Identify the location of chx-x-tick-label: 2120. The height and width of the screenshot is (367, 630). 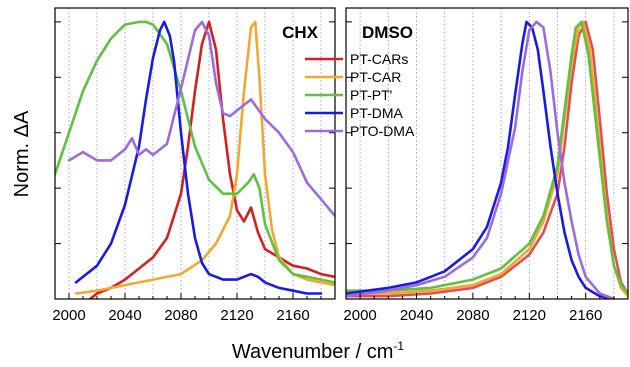
(236, 315).